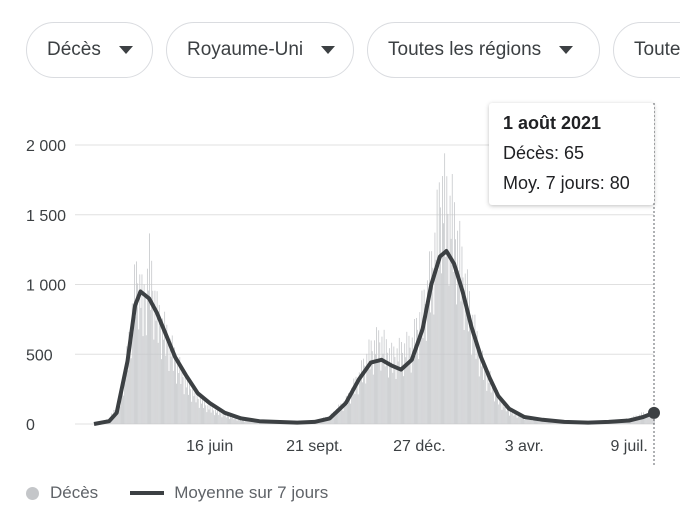 This screenshot has width=680, height=524. Describe the element at coordinates (571, 154) in the screenshot. I see `hover-tooltip: 1 août 2021 Décès: 65 Moy. 7 jours: 80` at that location.